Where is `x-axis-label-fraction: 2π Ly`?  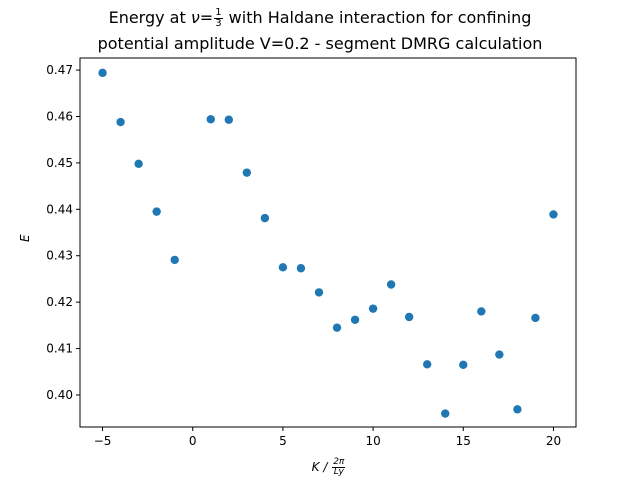 x-axis-label-fraction: 2π Ly is located at coordinates (339, 467).